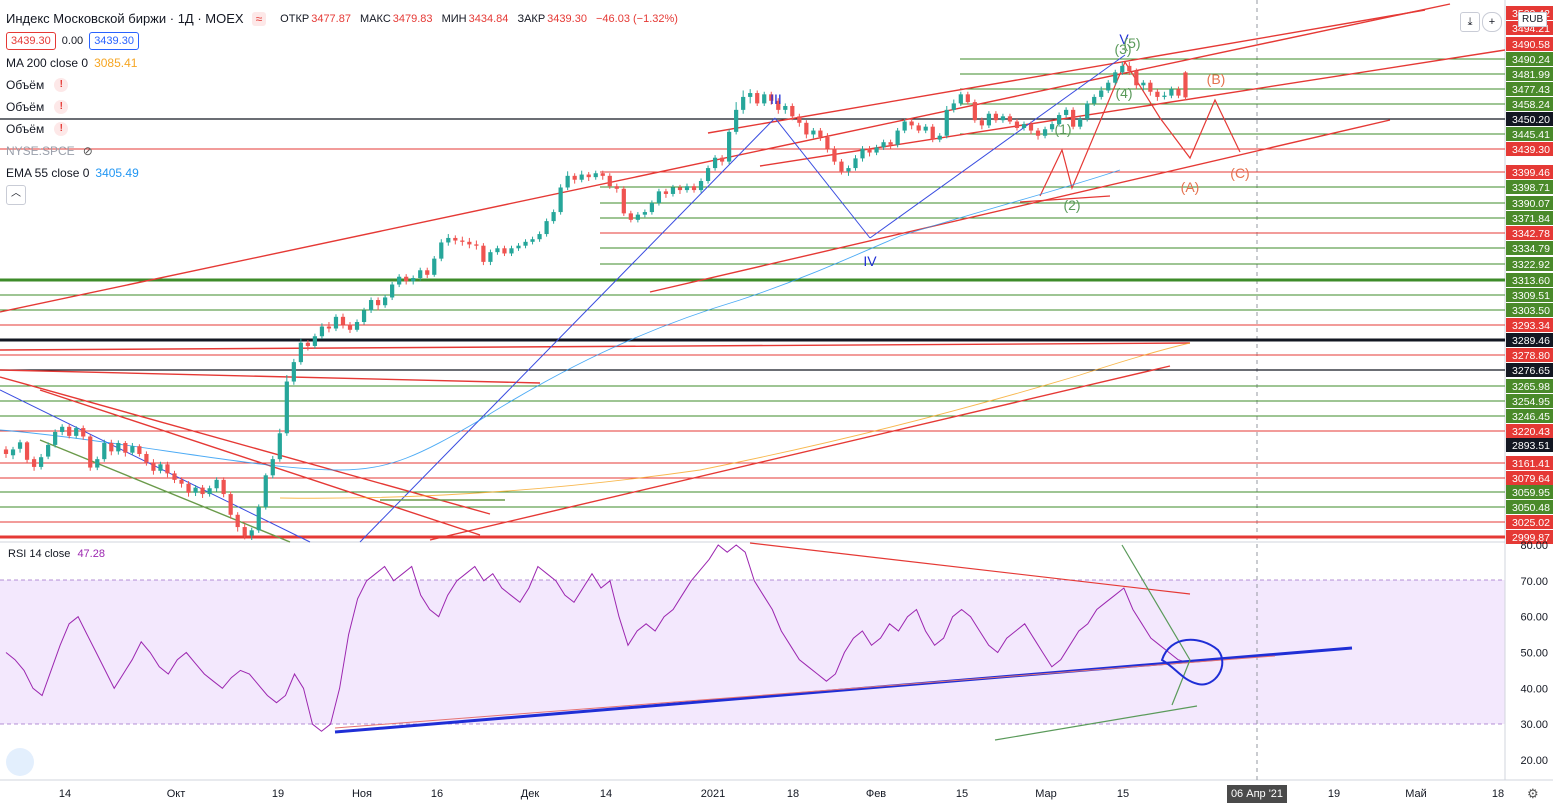  Describe the element at coordinates (1533, 19) in the screenshot. I see `currency-badge: RUB` at that location.